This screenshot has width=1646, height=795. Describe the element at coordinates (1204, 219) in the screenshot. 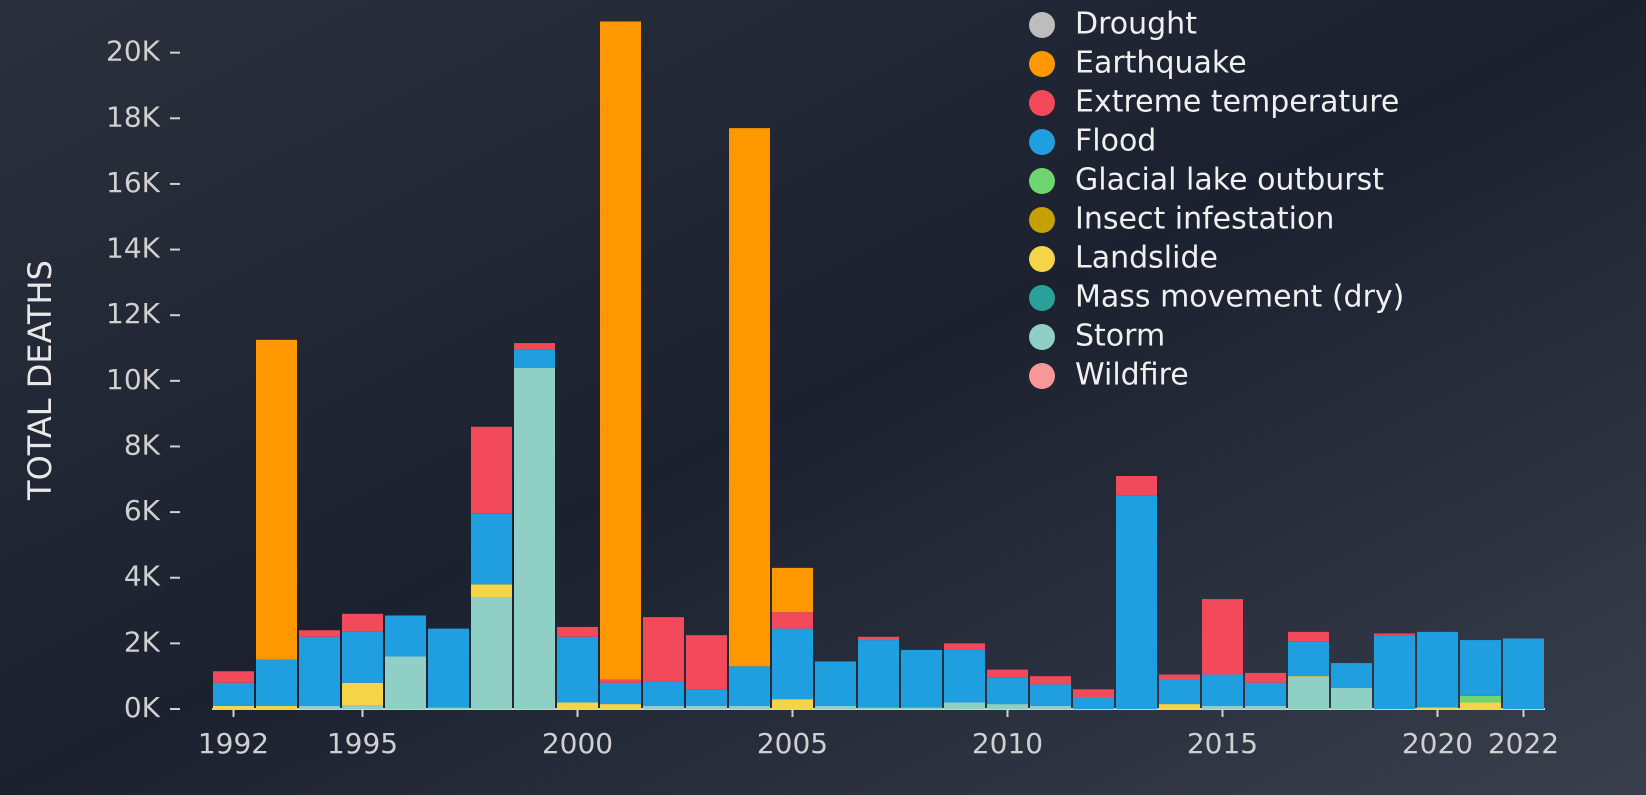

I see `legend-label: Insect infestation` at that location.